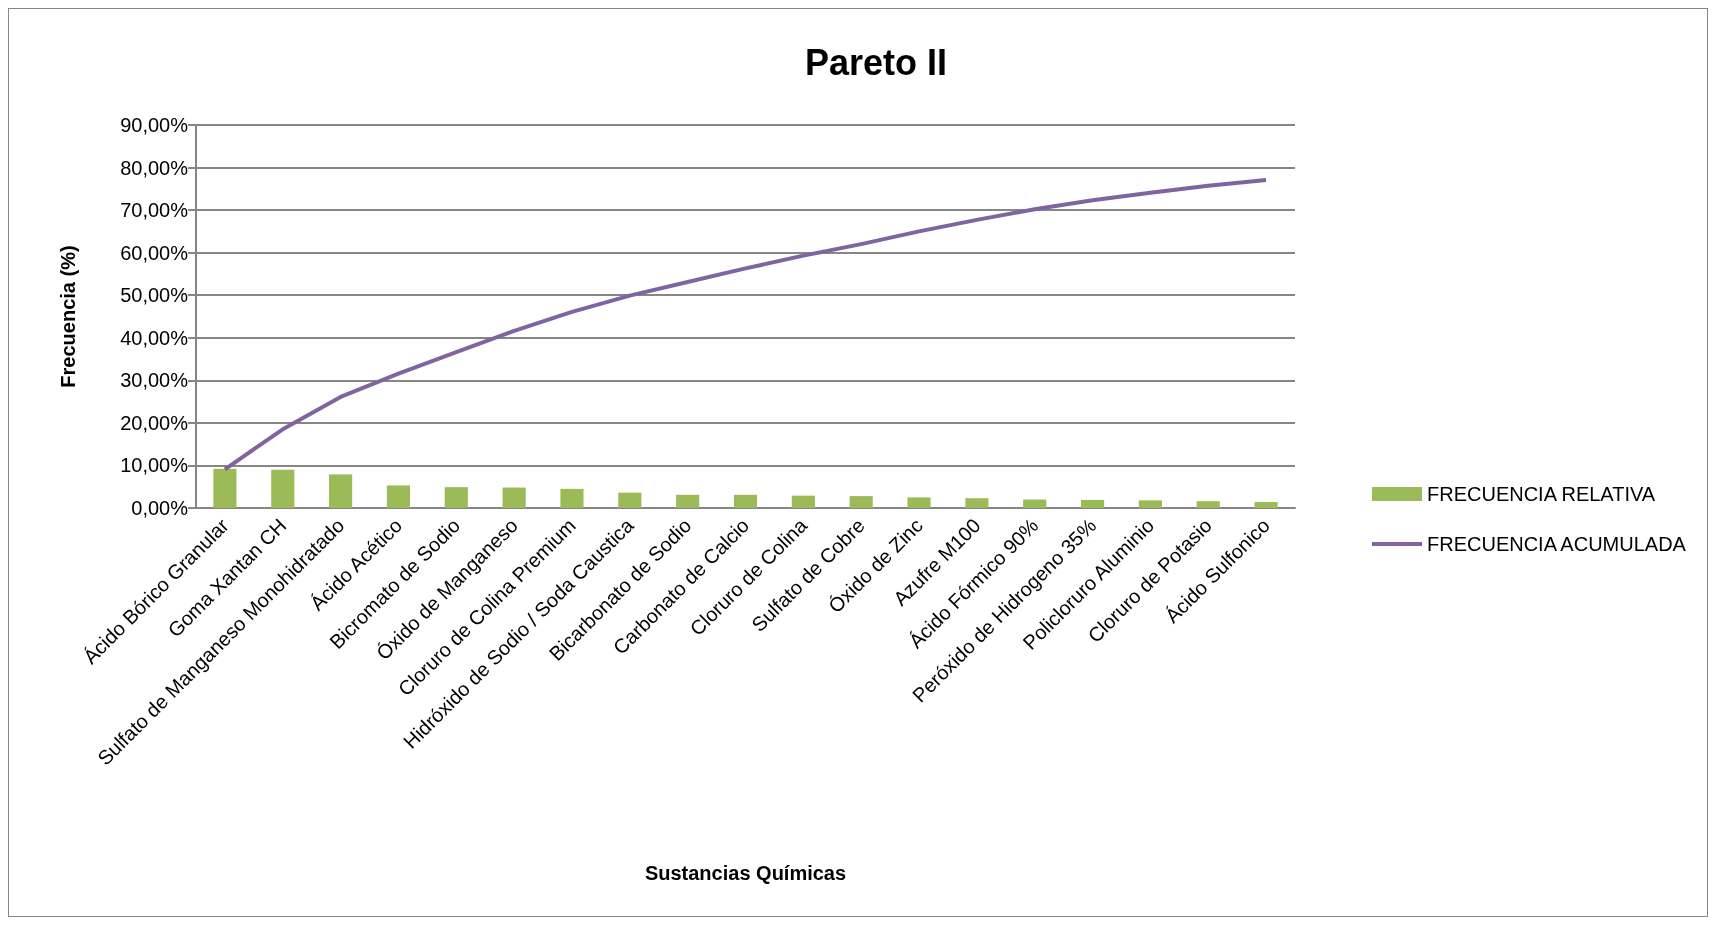  I want to click on x-axis-title: Sustancias Químicas, so click(745, 873).